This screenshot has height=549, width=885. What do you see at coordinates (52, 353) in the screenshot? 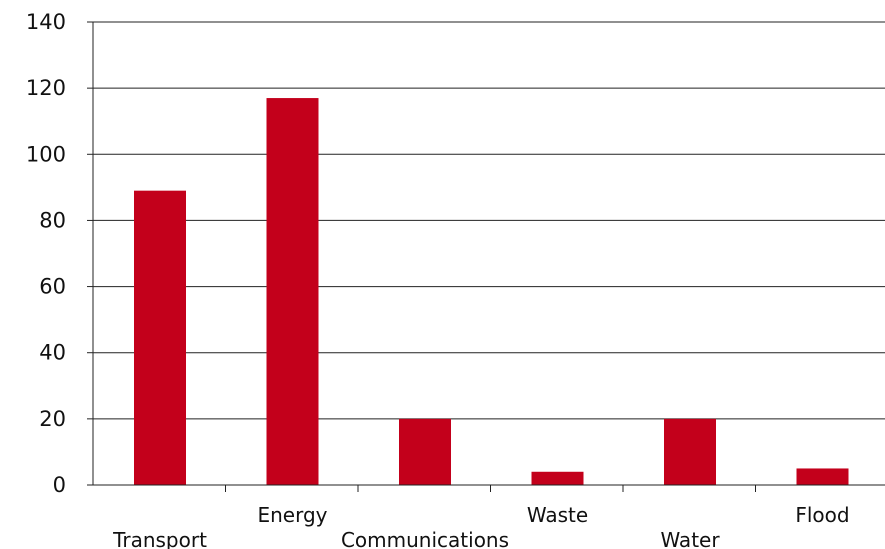
I see `y-tick-label: 40` at bounding box center [52, 353].